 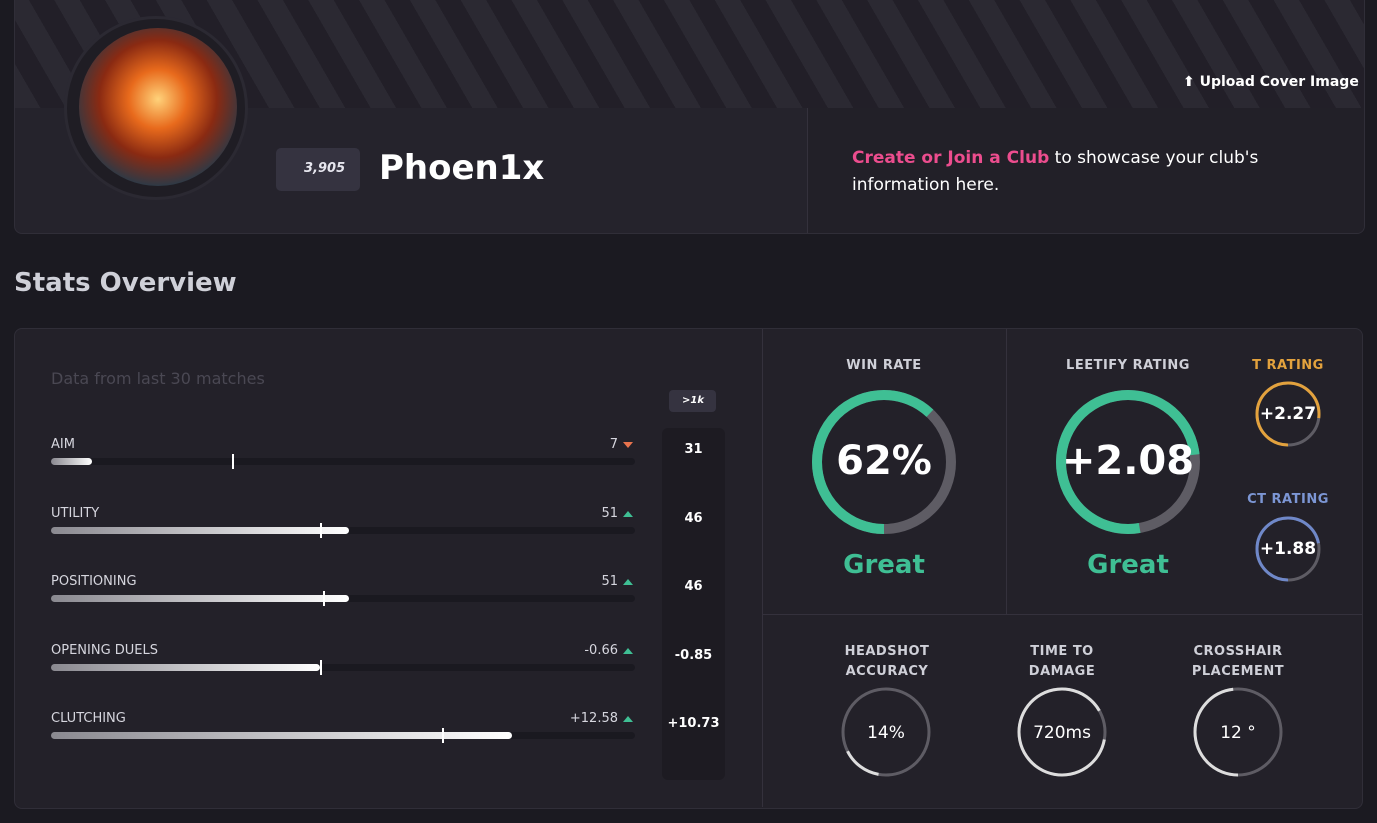 I want to click on headshot-label: HEADSHOT ACCURACY, so click(x=887, y=662).